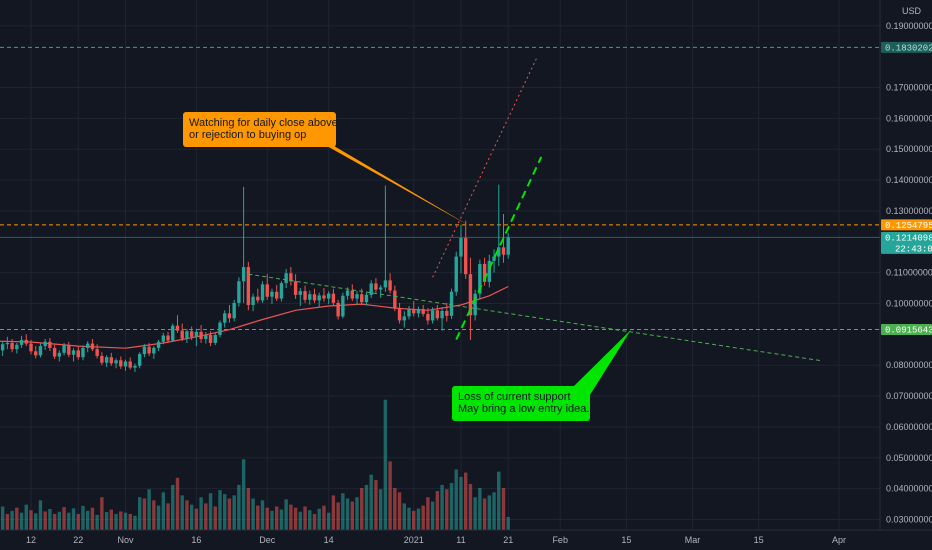 This screenshot has width=932, height=550. What do you see at coordinates (466, 539) in the screenshot?
I see `x-axis: 12 22 Nov 16 Dec 14 2021 11 21 Feb 15 Mar 15 Apr` at bounding box center [466, 539].